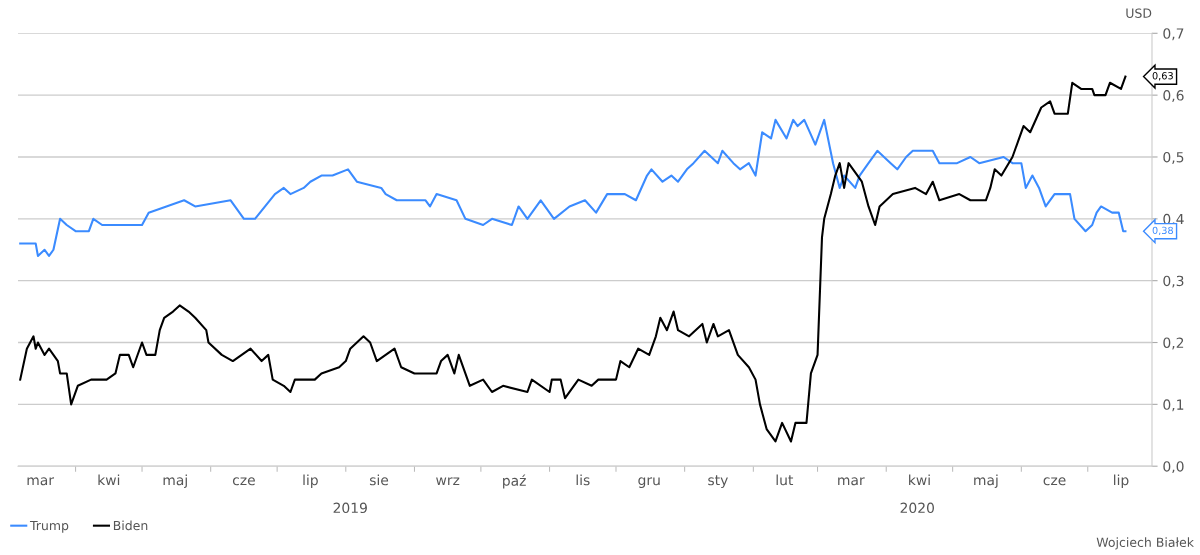  Describe the element at coordinates (1173, 34) in the screenshot. I see `y-tick-label: 0,7` at that location.